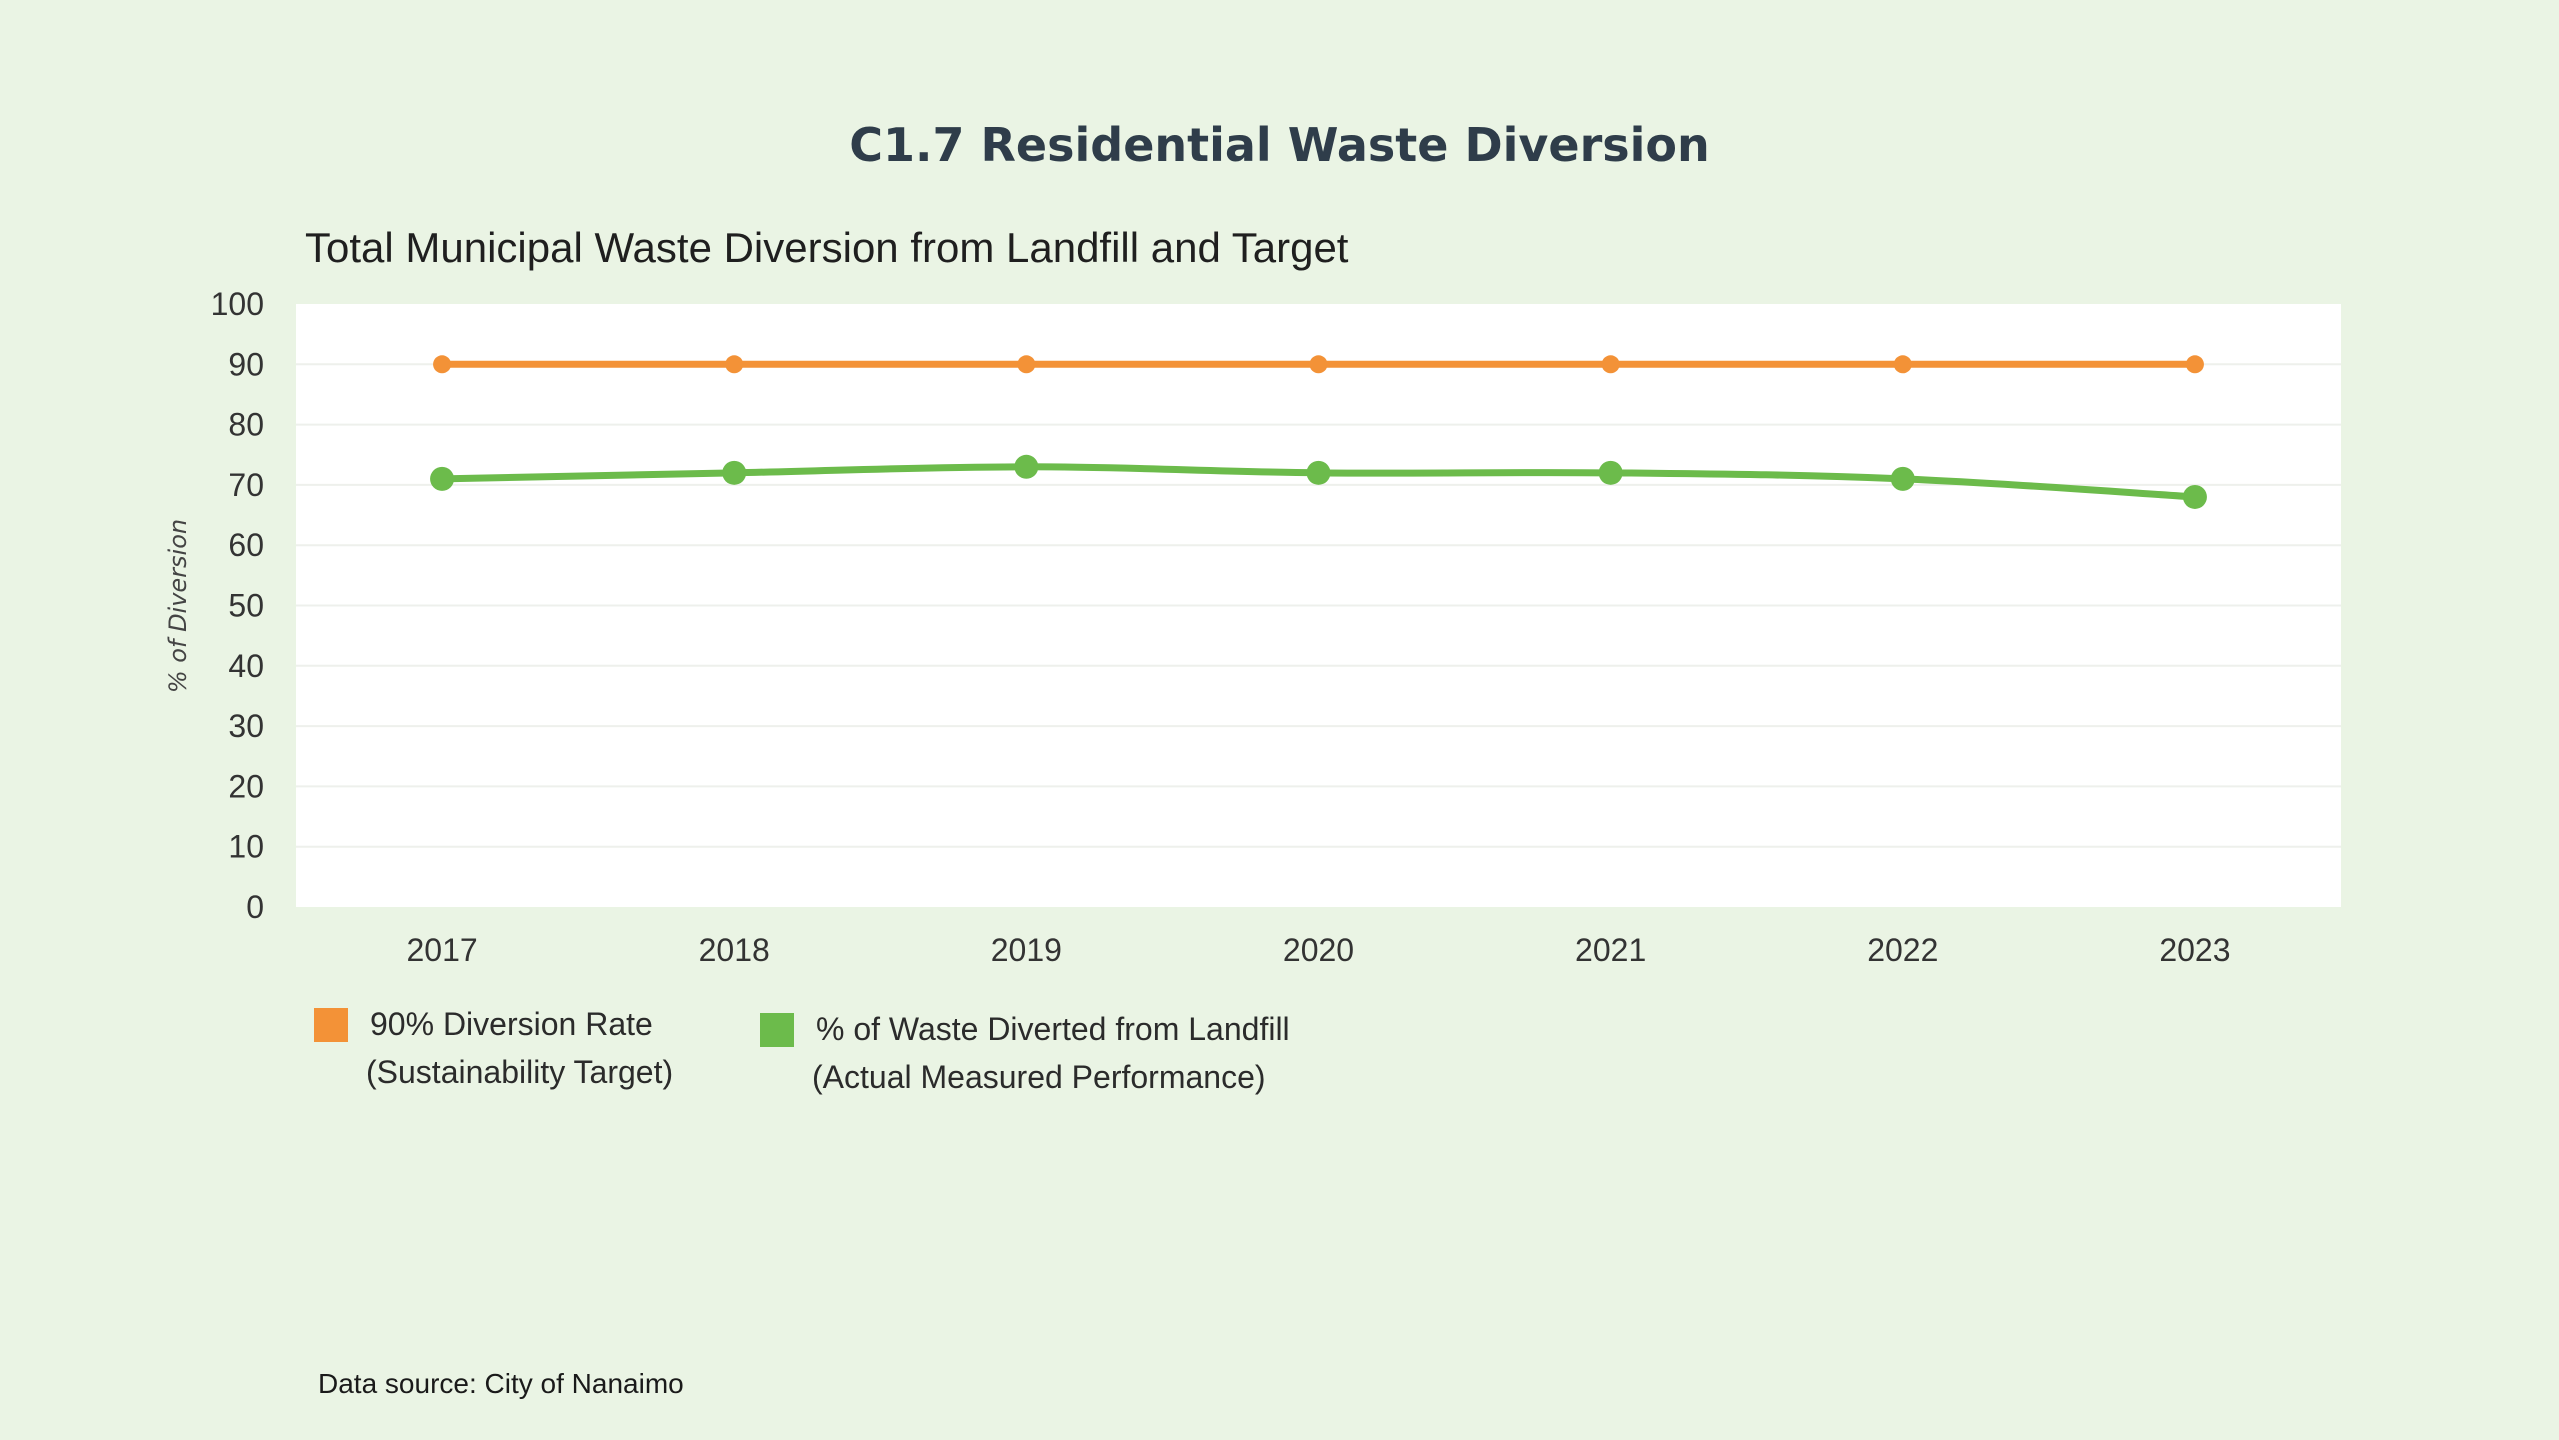 The image size is (2559, 1440). What do you see at coordinates (246, 485) in the screenshot?
I see `y-tick-label: 70` at bounding box center [246, 485].